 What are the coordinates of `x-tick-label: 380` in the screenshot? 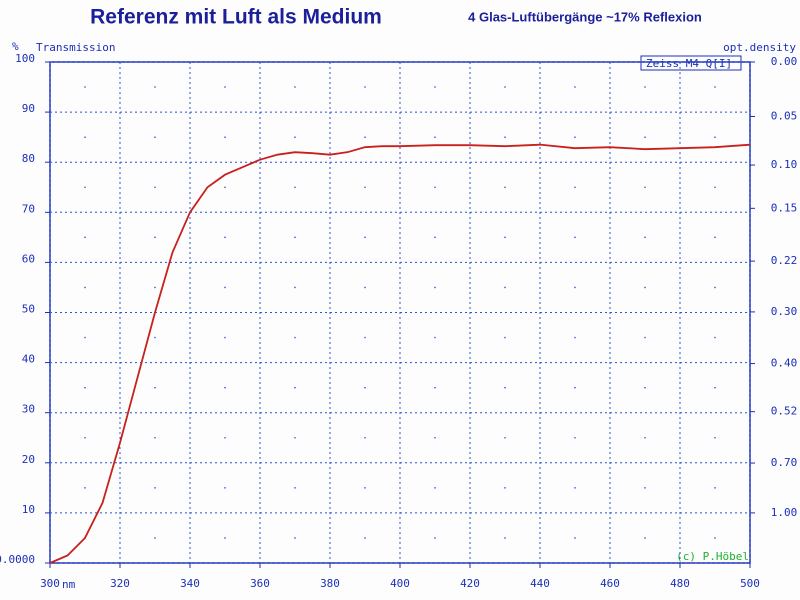 It's located at (330, 583).